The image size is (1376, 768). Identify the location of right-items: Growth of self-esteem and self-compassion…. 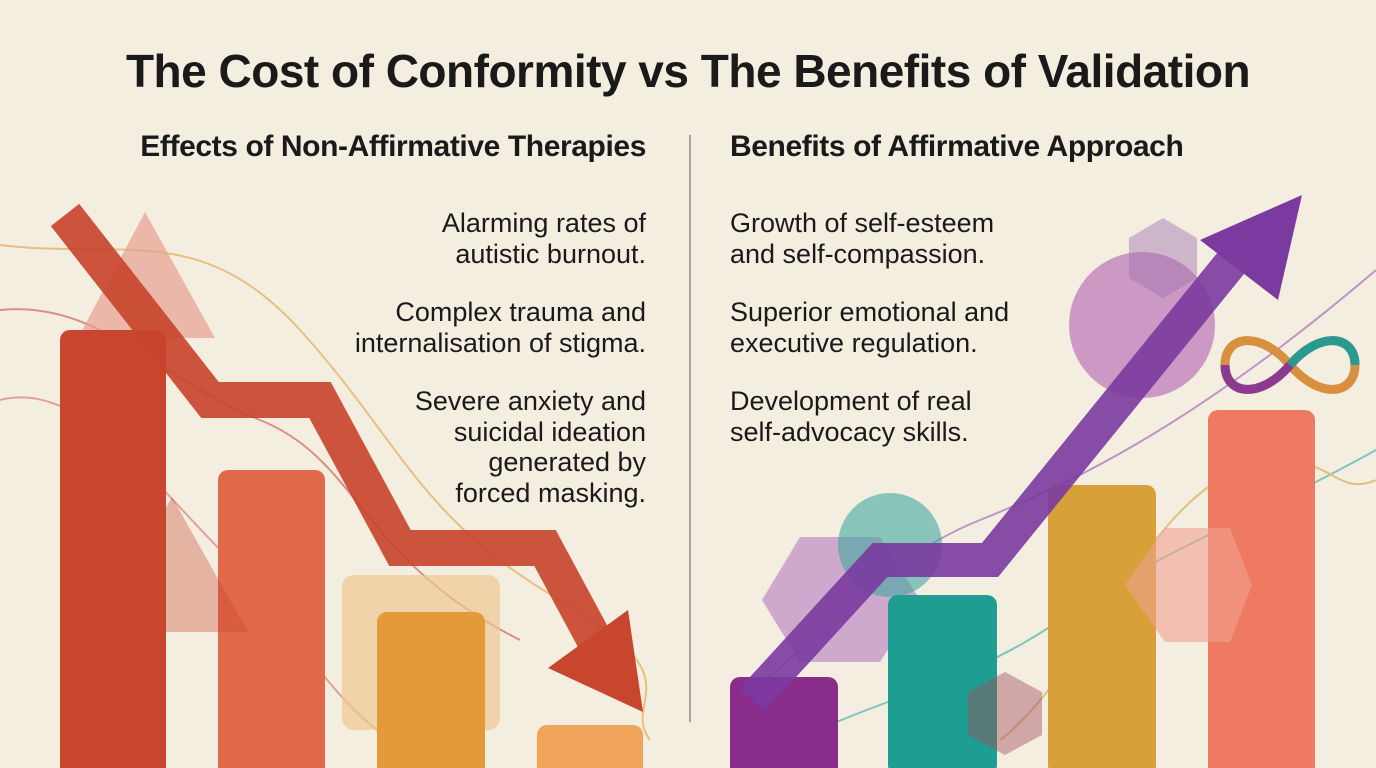
(869, 341).